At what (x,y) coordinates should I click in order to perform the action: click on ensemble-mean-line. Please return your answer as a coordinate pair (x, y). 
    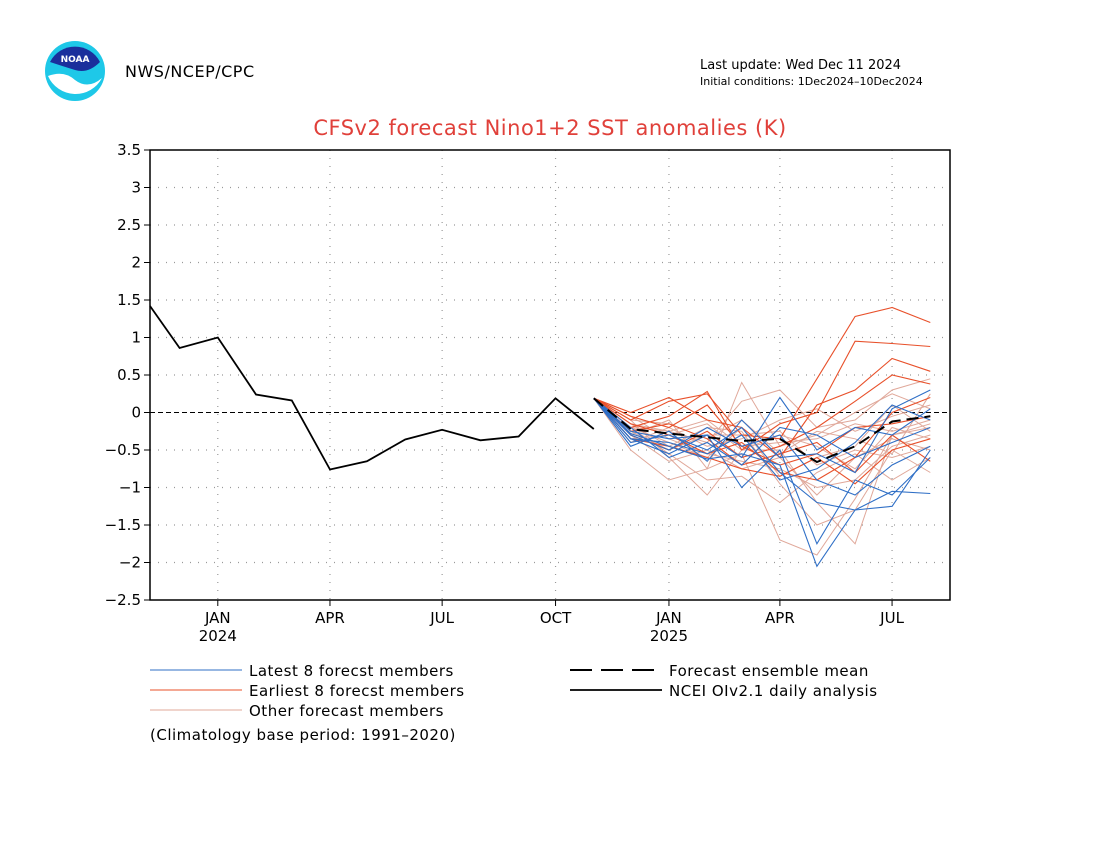
    Looking at the image, I should click on (762, 430).